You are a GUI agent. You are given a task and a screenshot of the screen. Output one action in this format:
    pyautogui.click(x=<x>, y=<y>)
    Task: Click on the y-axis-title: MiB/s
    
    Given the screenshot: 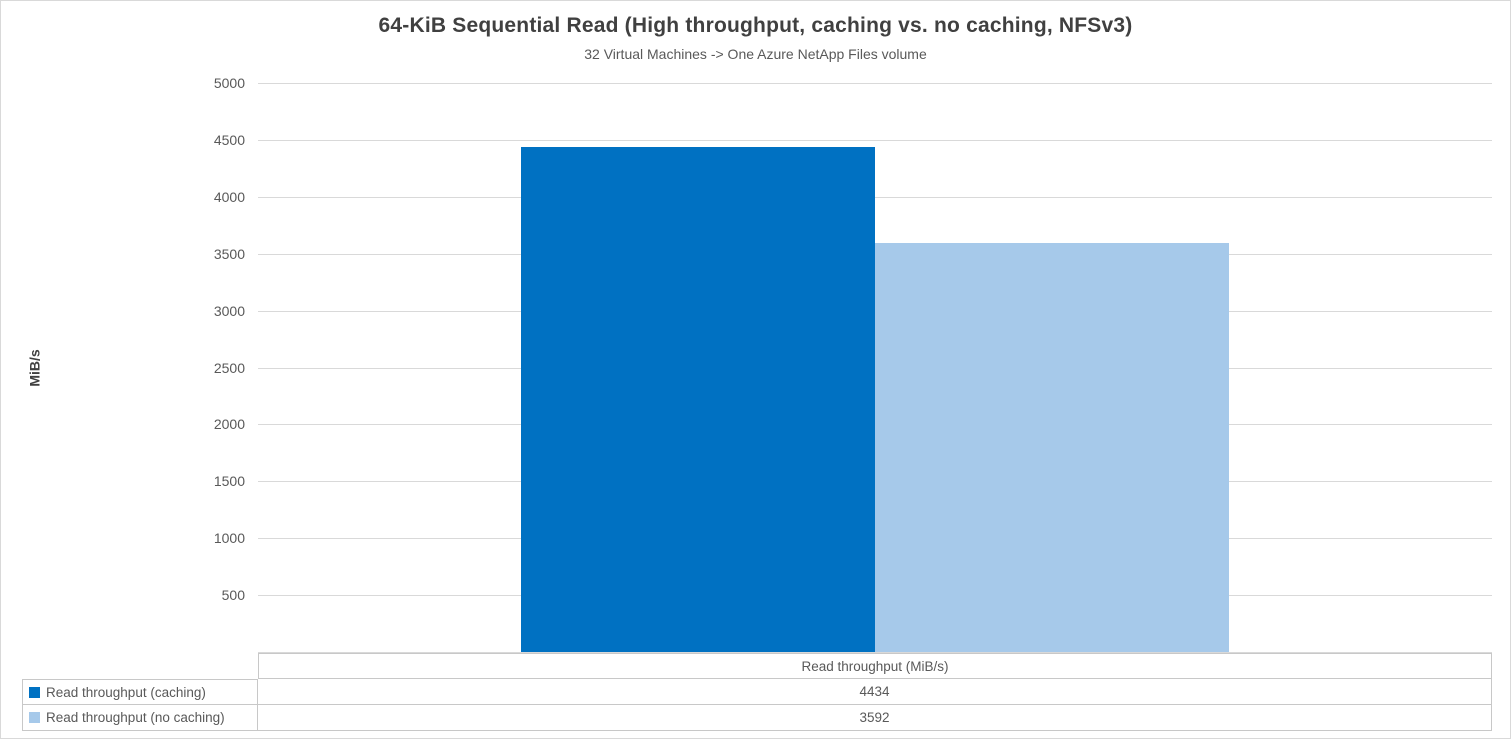 What is the action you would take?
    pyautogui.click(x=35, y=367)
    